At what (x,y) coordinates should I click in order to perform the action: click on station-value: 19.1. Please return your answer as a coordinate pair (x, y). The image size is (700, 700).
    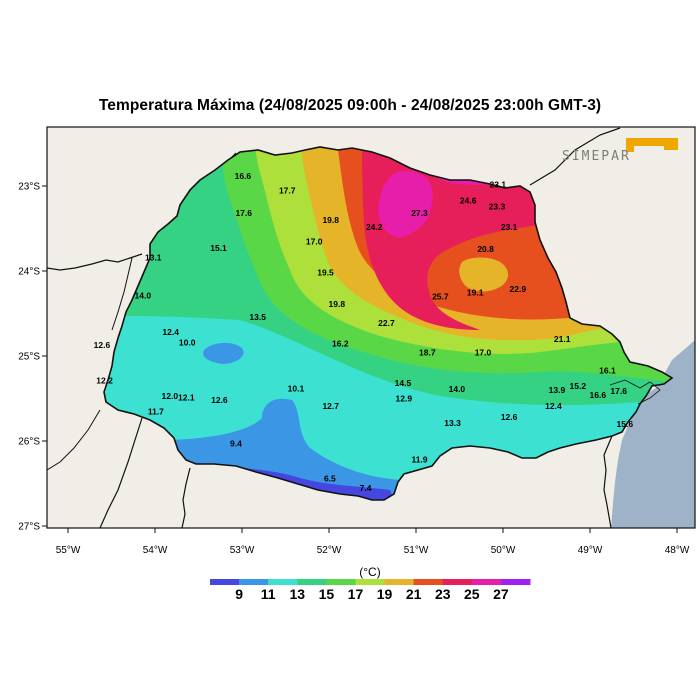
    Looking at the image, I should click on (475, 292).